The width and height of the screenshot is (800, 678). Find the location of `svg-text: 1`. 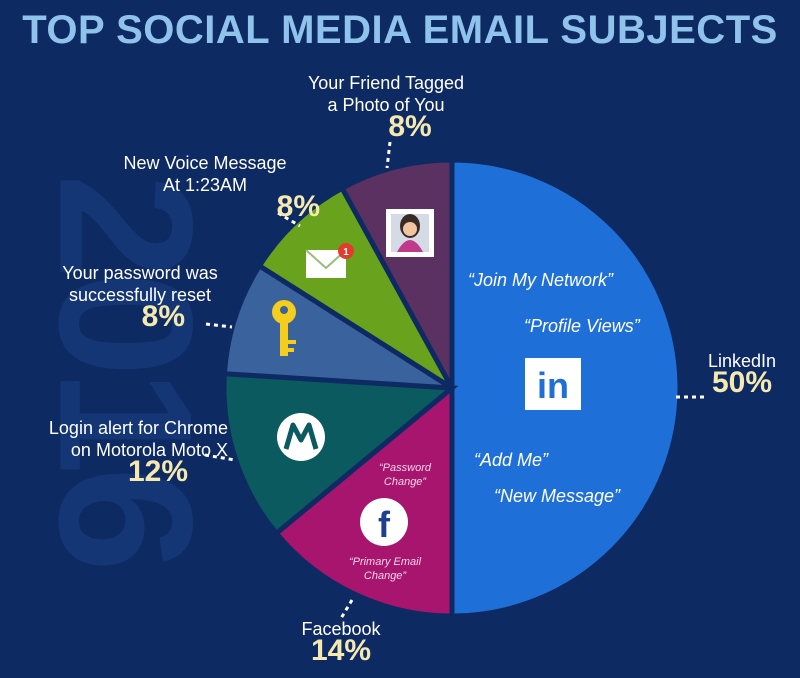

svg-text: 1 is located at coordinates (346, 252).